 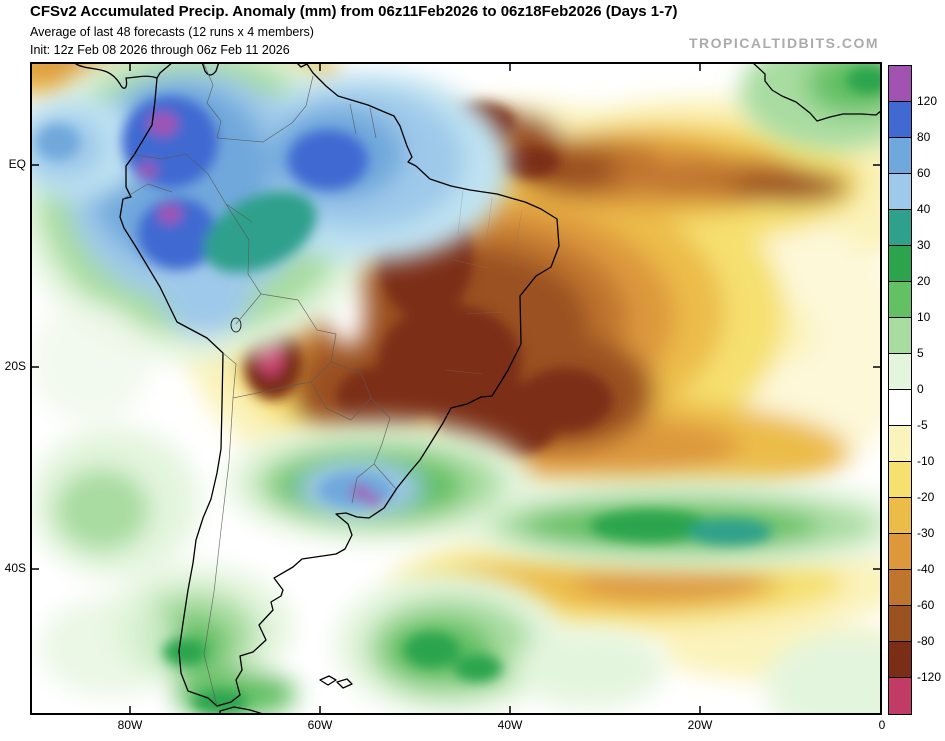 What do you see at coordinates (926, 533) in the screenshot?
I see `colorbar-label: -30` at bounding box center [926, 533].